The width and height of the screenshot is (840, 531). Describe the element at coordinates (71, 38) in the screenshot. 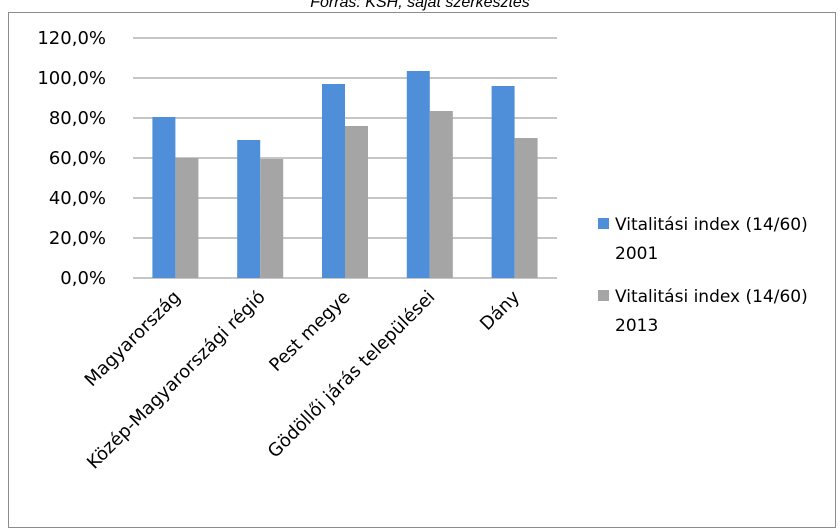

I see `y-tick-label: 120,0%` at that location.